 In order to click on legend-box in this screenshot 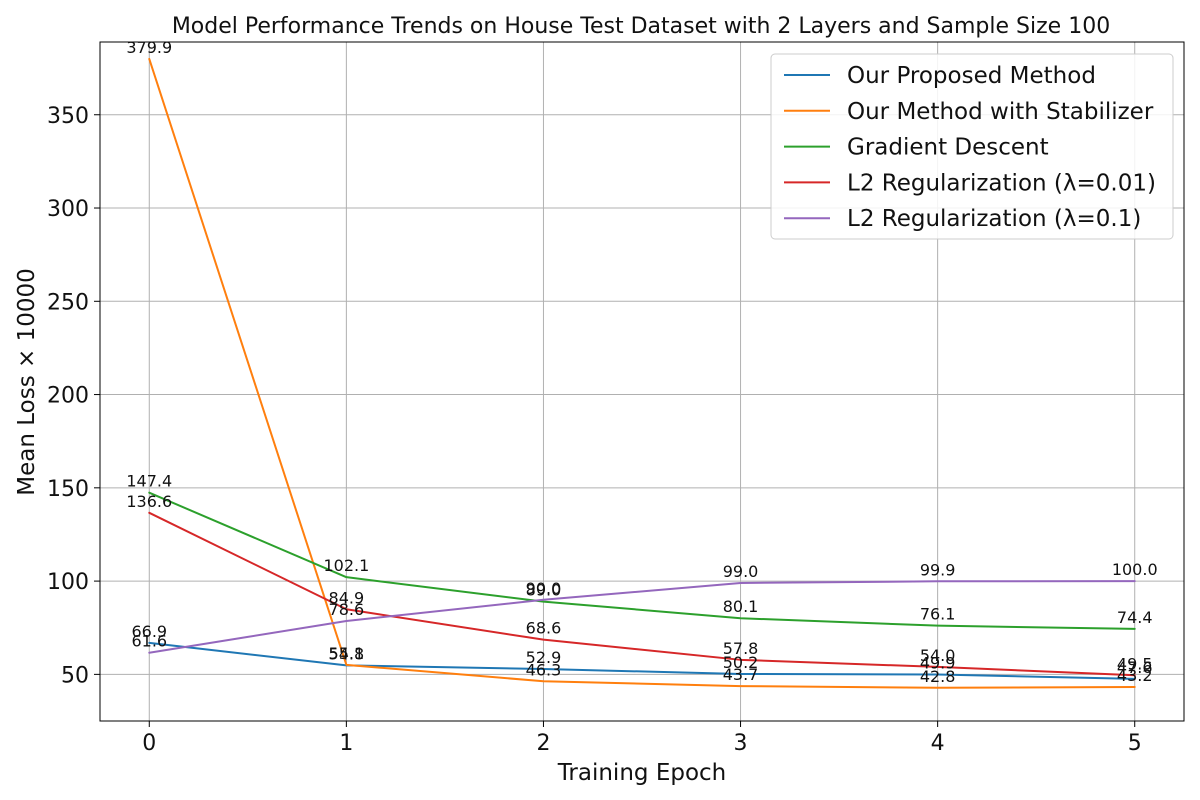, I will do `click(972, 146)`.